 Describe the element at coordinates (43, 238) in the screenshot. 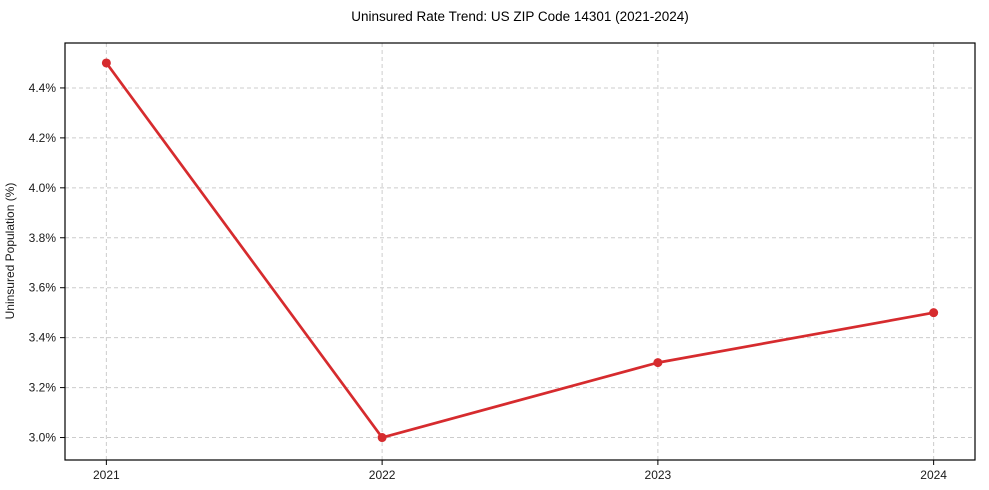

I see `y-tick-label: 3.8%` at that location.